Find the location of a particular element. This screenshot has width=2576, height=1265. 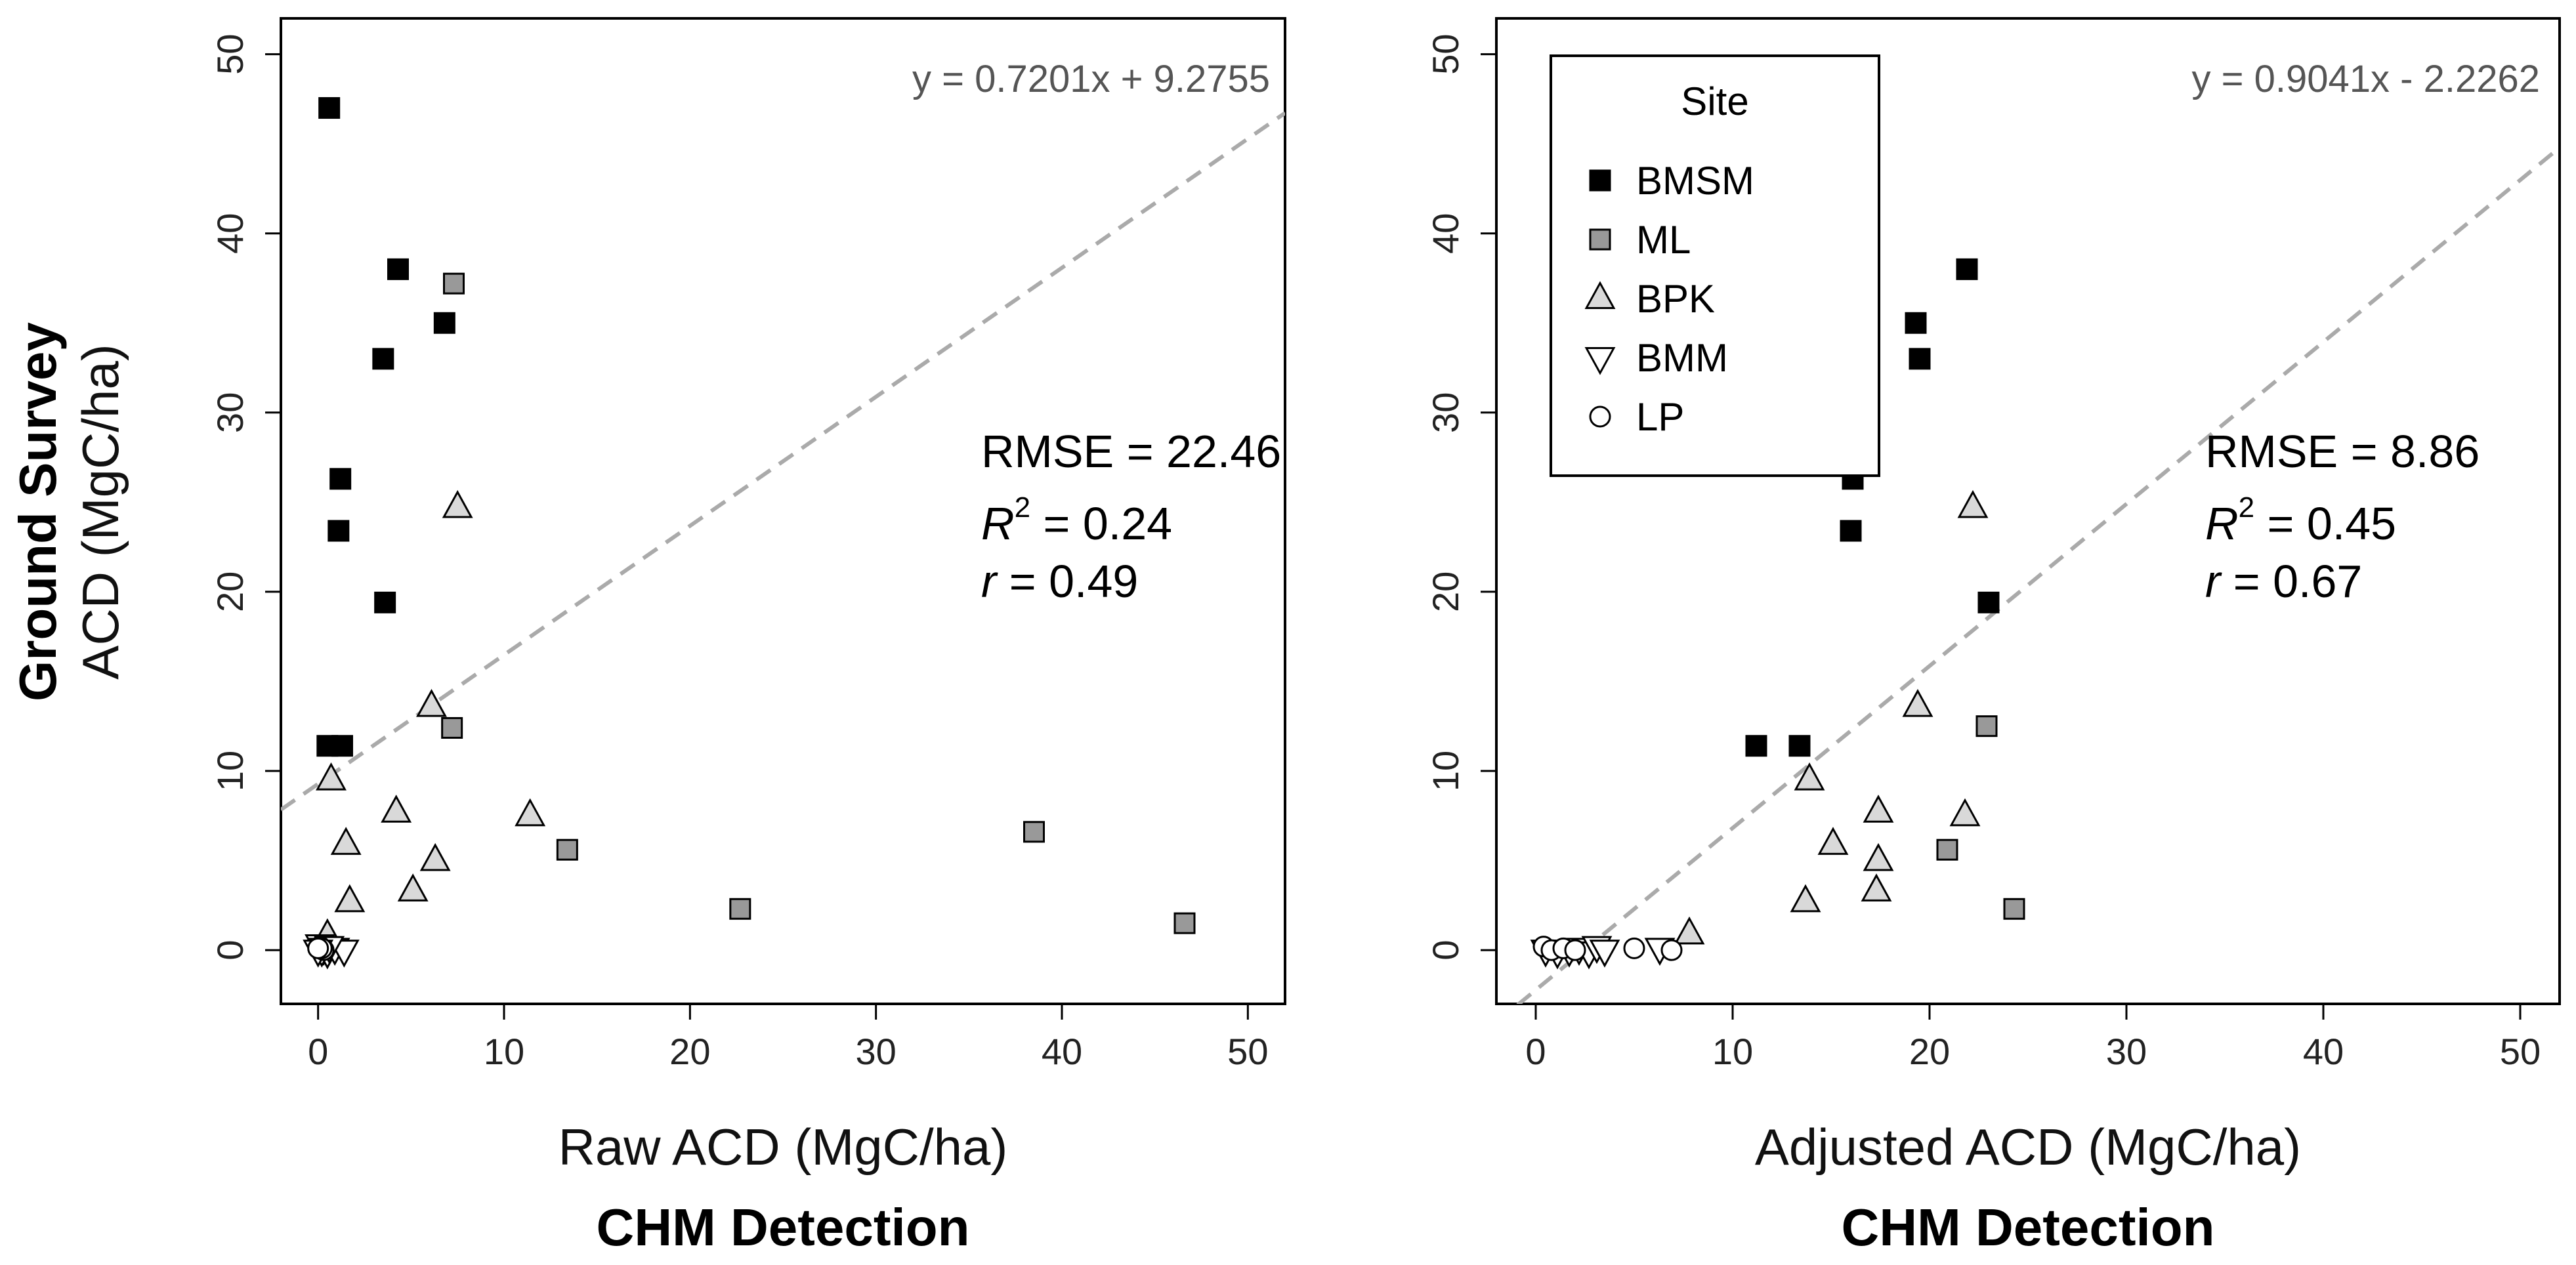

legend-label-ml: ML is located at coordinates (1663, 240).